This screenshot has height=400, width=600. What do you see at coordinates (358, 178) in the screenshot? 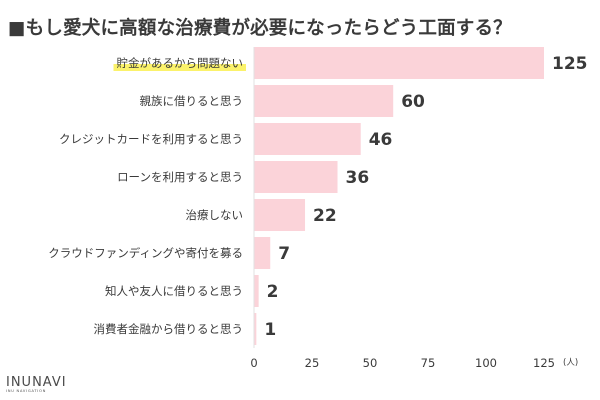
I see `value-label: 36` at bounding box center [358, 178].